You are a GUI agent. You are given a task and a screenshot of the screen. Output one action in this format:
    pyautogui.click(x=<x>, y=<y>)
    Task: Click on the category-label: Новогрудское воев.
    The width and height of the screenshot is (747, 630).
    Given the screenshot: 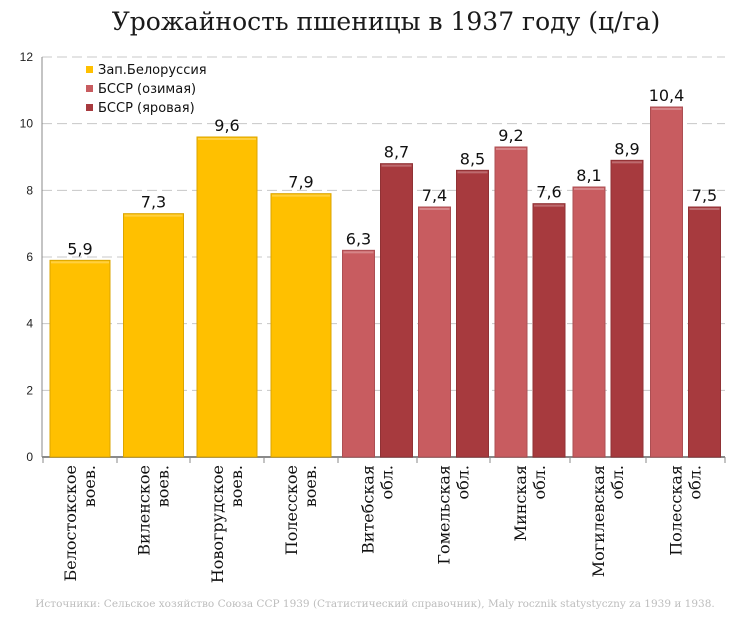 What is the action you would take?
    pyautogui.click(x=227, y=524)
    